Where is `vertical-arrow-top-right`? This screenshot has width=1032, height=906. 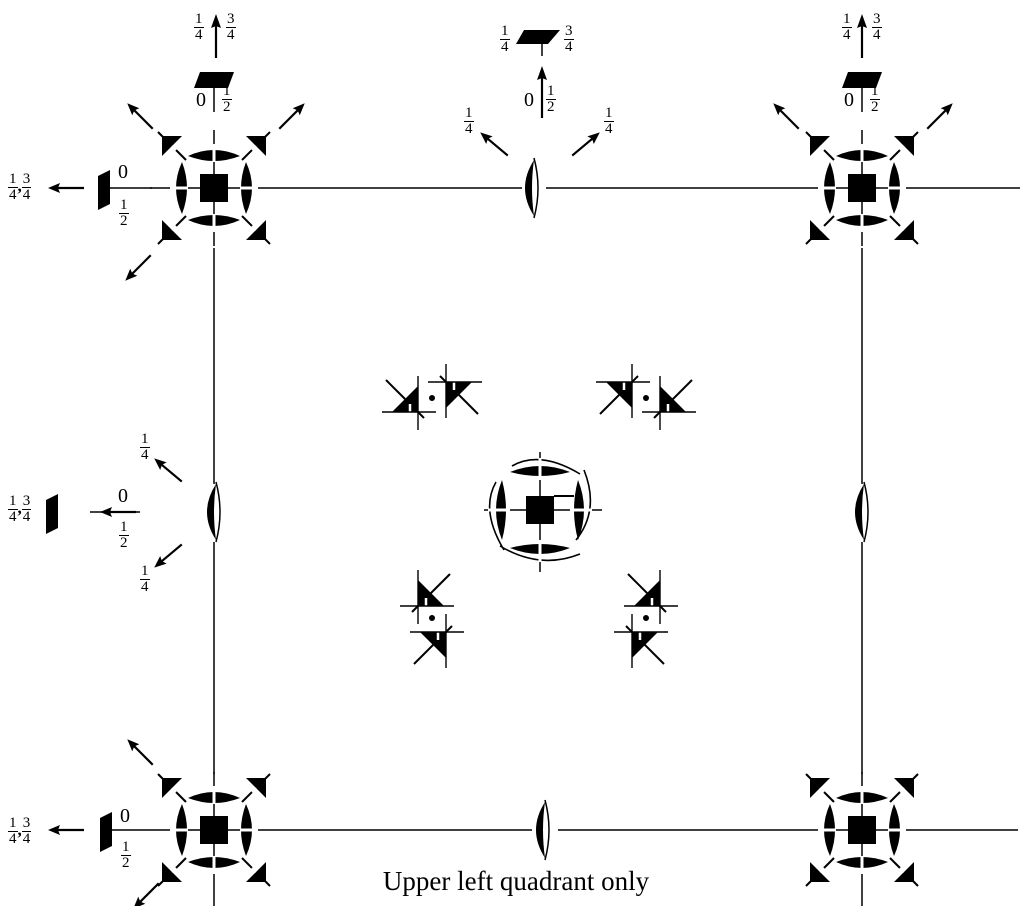 vertical-arrow-top-right is located at coordinates (862, 36).